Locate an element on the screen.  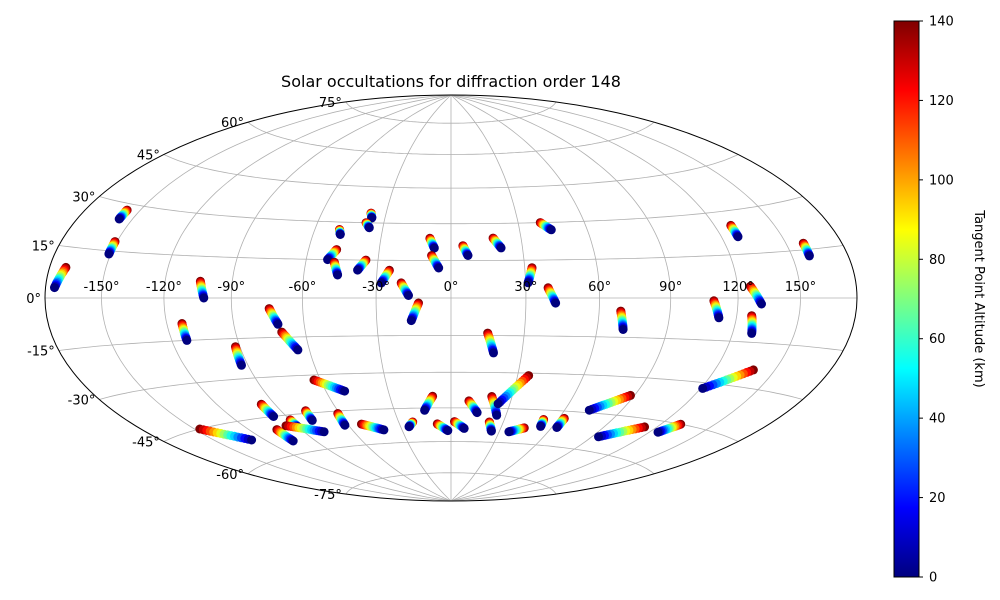
latitude-tick-label: 30° is located at coordinates (83, 198).